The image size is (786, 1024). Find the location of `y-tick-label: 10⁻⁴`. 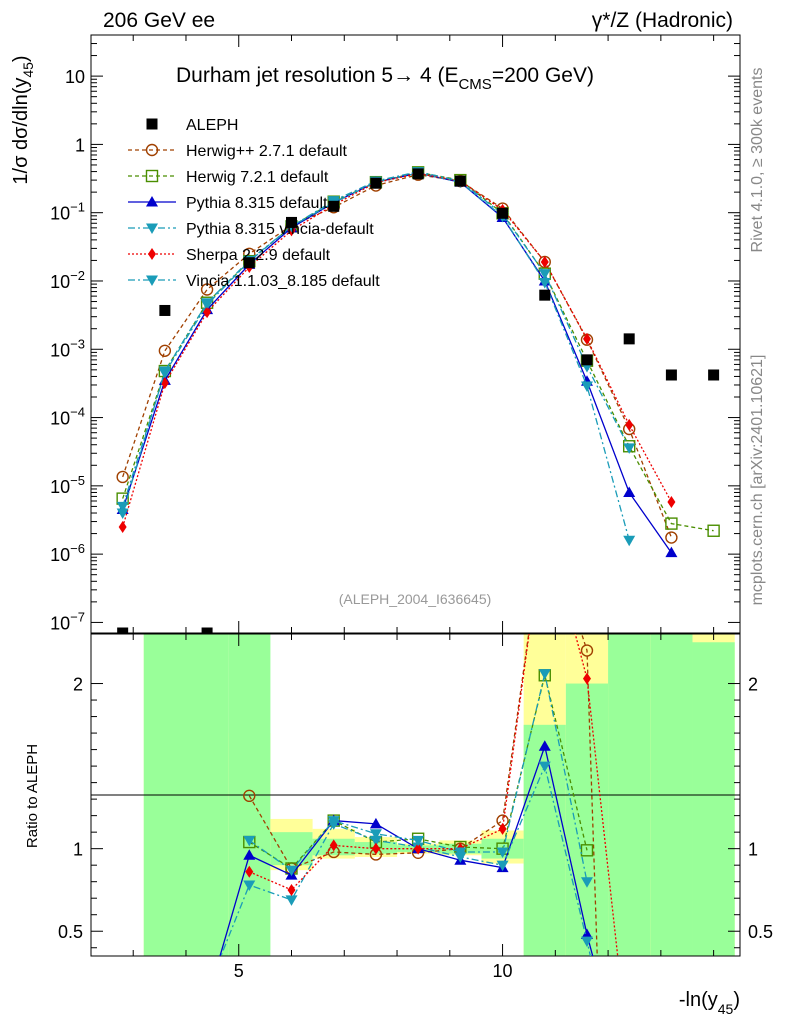

y-tick-label: 10⁻⁴ is located at coordinates (67, 417).